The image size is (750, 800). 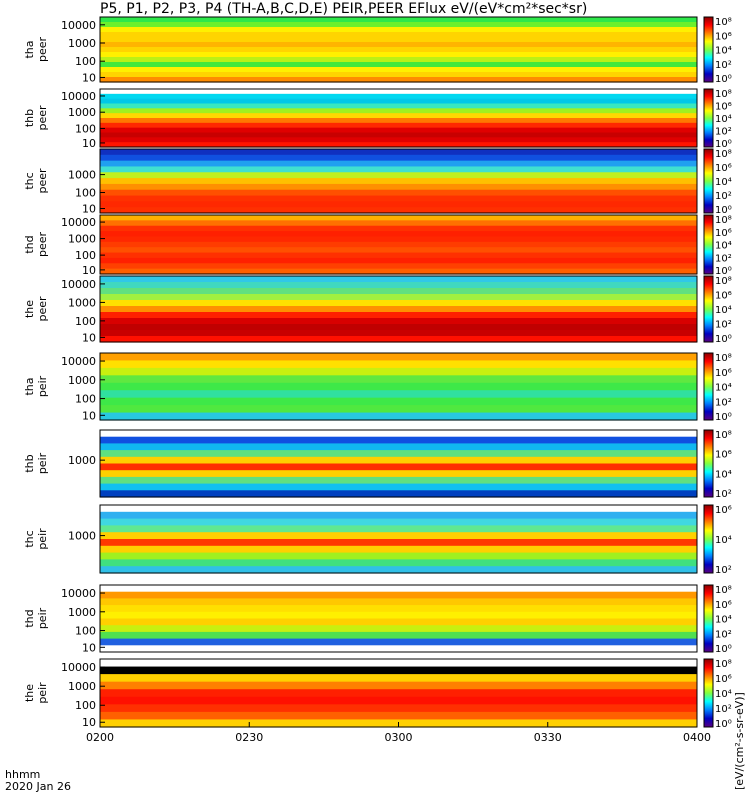 I want to click on colorbar-units-label: [eV/(cm²-s-sr-eV)], so click(x=739, y=741).